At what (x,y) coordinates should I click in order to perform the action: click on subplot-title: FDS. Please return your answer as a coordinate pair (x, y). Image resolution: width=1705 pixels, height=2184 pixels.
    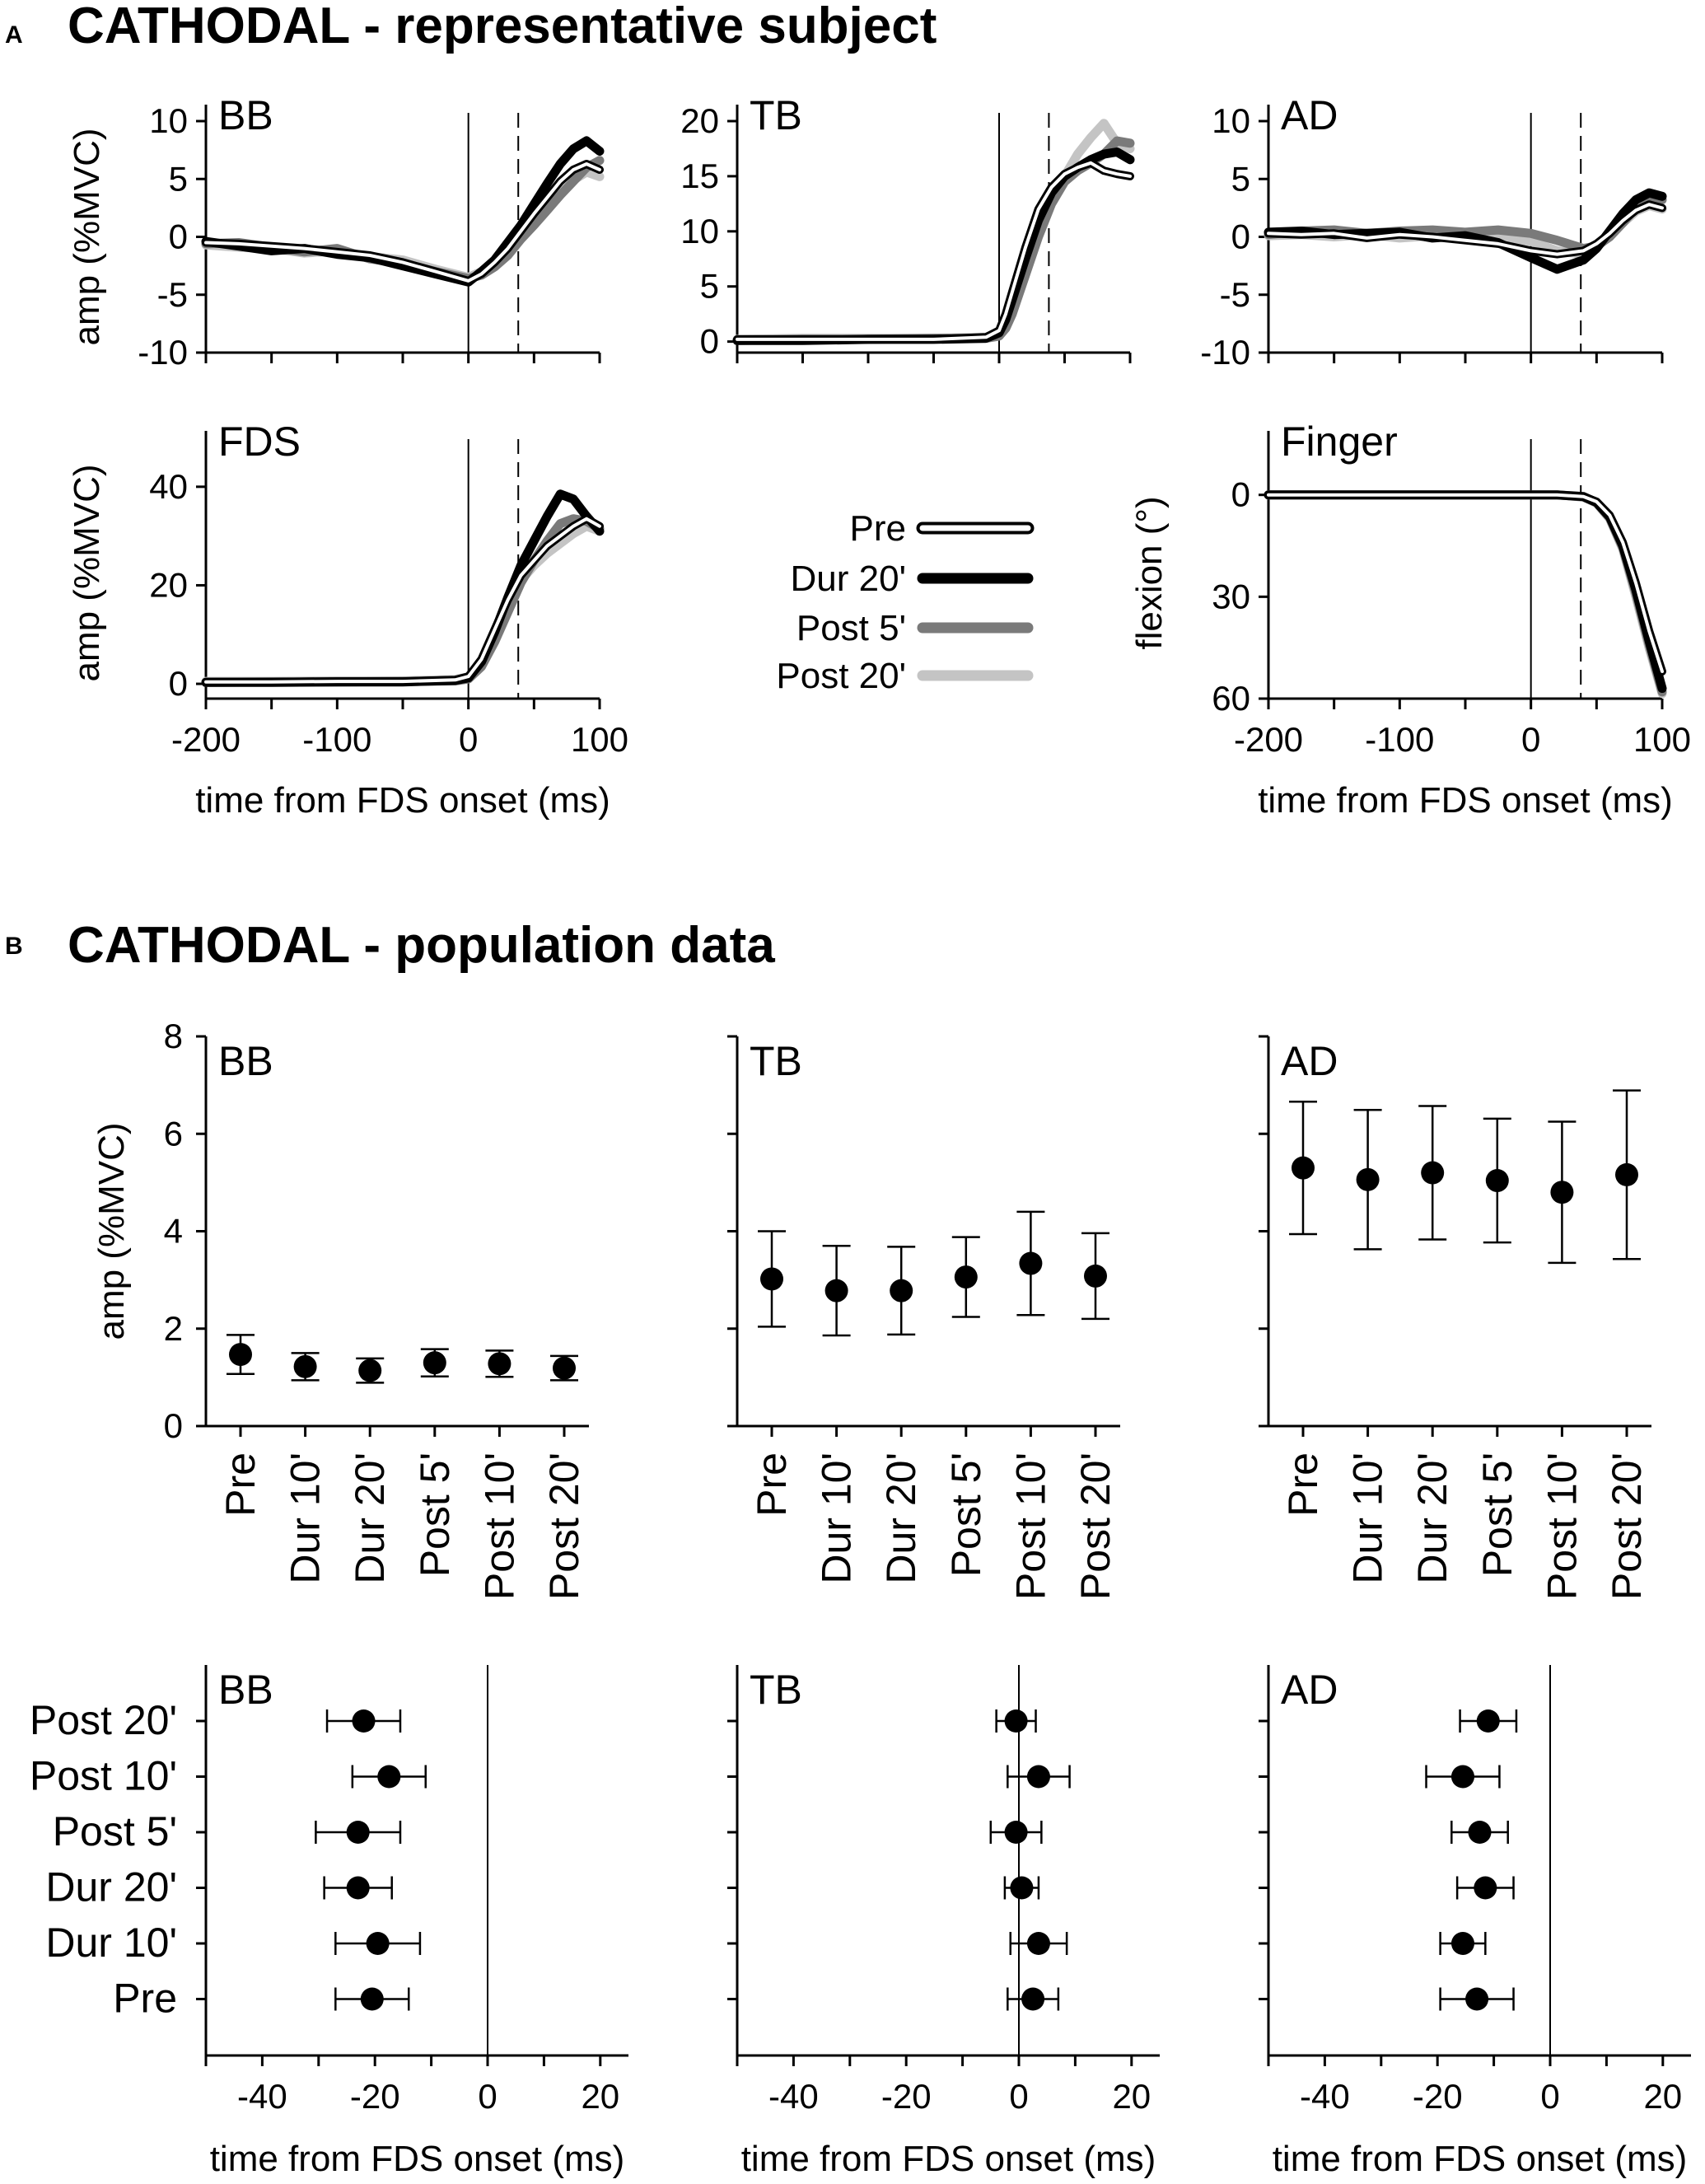
    Looking at the image, I should click on (259, 442).